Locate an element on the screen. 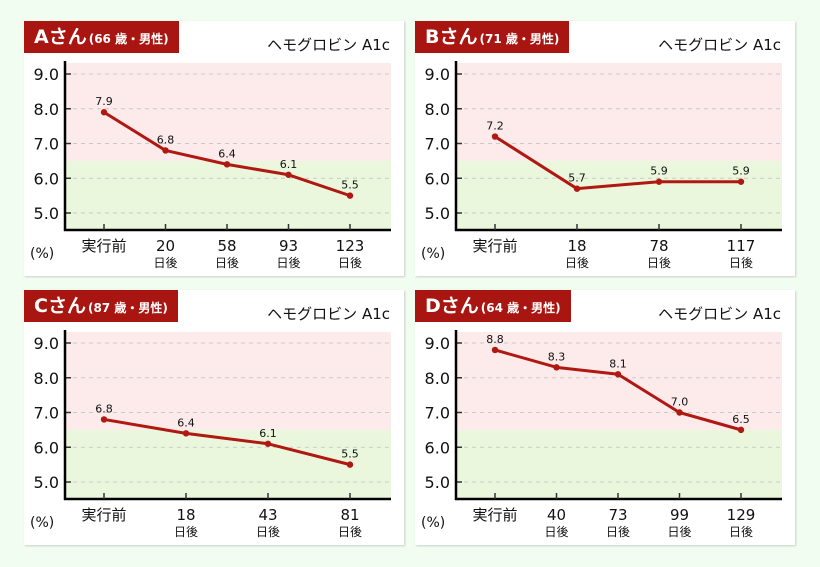  x-tick-label: 73 is located at coordinates (617, 515).